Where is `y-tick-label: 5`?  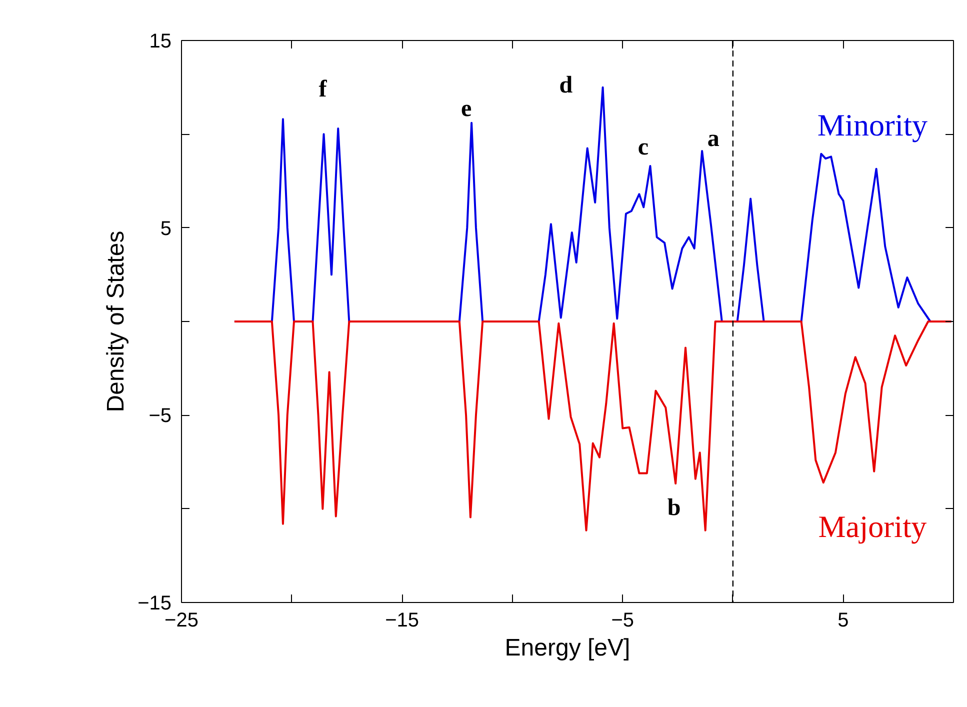
y-tick-label: 5 is located at coordinates (166, 229).